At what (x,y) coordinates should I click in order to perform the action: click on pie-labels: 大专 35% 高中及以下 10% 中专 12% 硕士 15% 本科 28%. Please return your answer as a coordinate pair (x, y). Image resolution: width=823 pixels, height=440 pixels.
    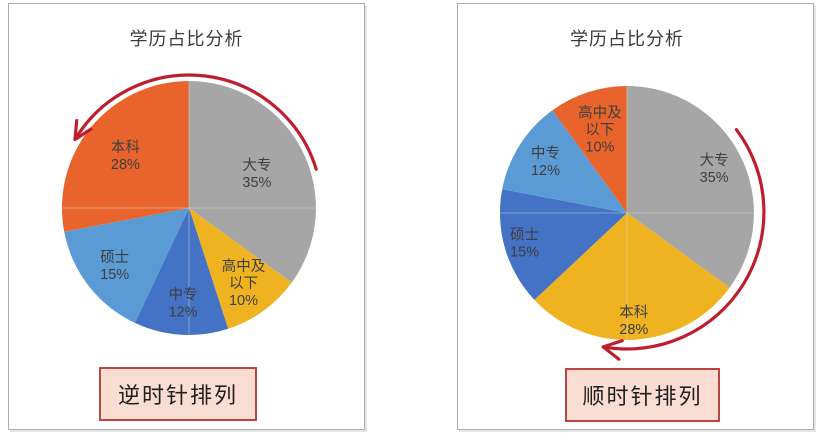
    Looking at the image, I should click on (185, 230).